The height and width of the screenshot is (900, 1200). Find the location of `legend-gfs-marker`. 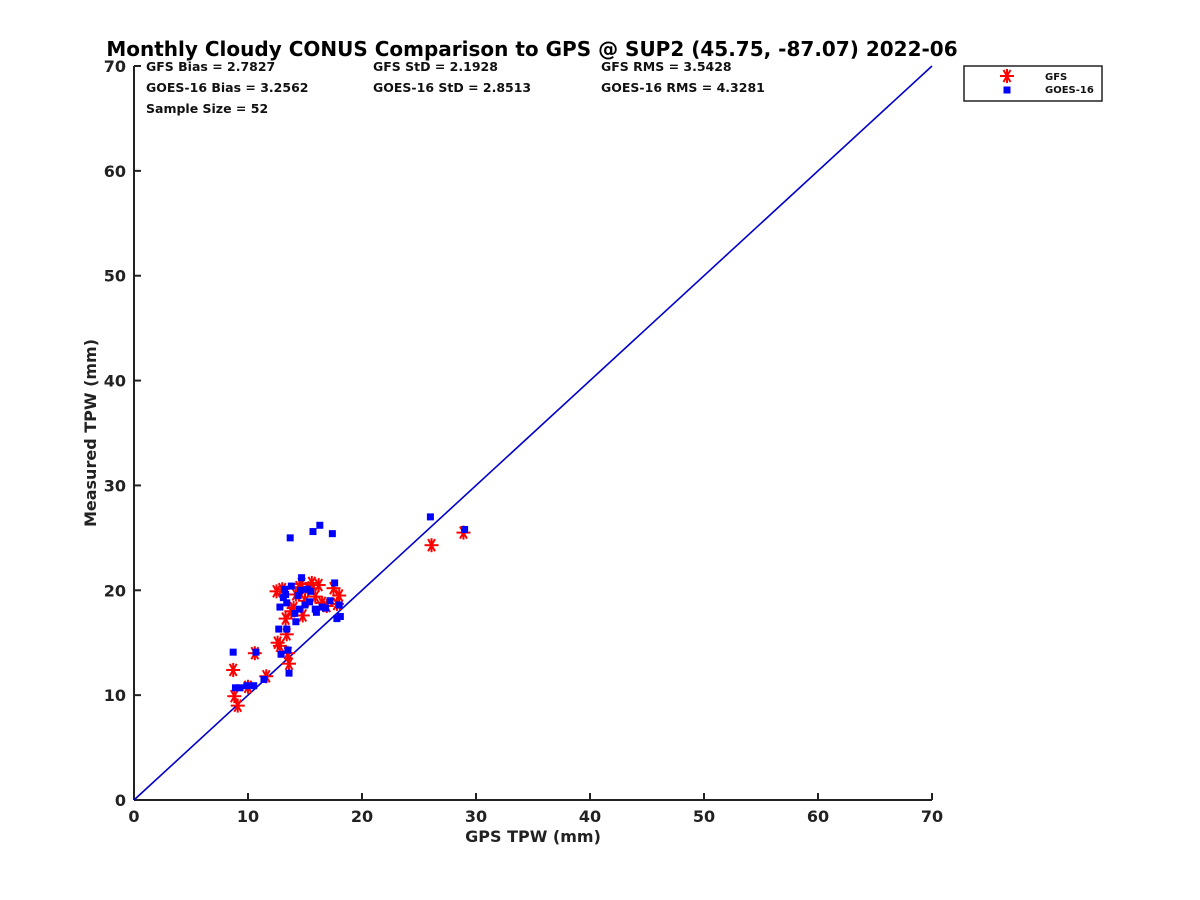

legend-gfs-marker is located at coordinates (1007, 76).